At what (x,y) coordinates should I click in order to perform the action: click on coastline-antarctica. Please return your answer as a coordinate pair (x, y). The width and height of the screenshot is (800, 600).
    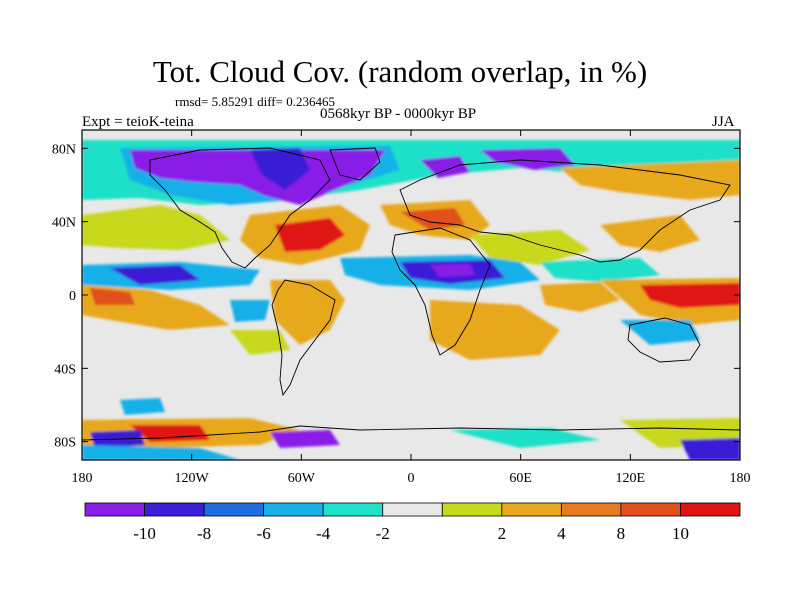
    Looking at the image, I should click on (411, 433).